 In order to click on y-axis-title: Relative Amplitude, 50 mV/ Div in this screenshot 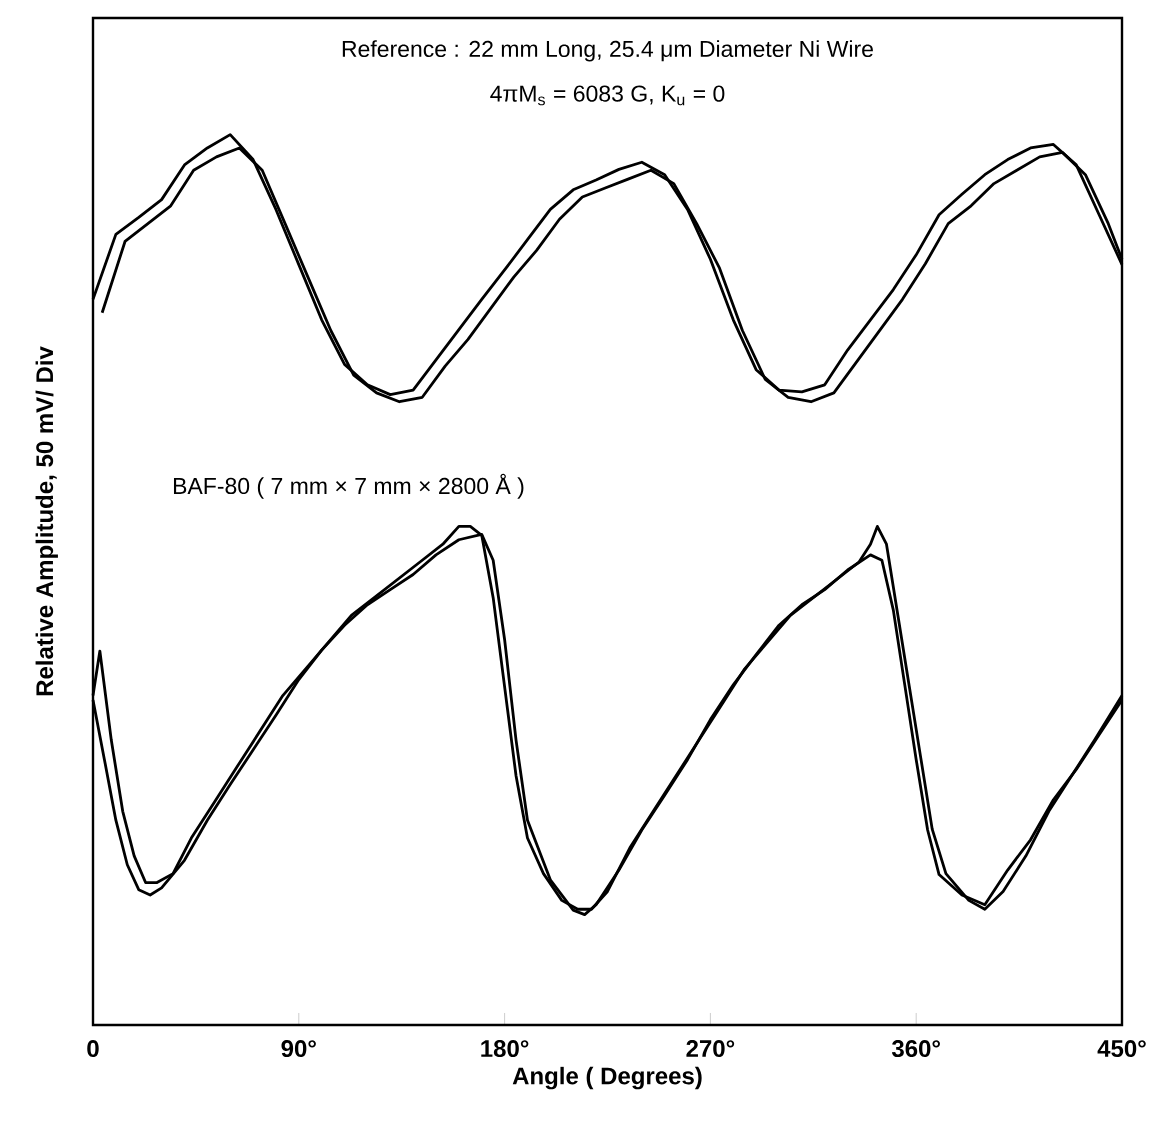, I will do `click(46, 521)`.